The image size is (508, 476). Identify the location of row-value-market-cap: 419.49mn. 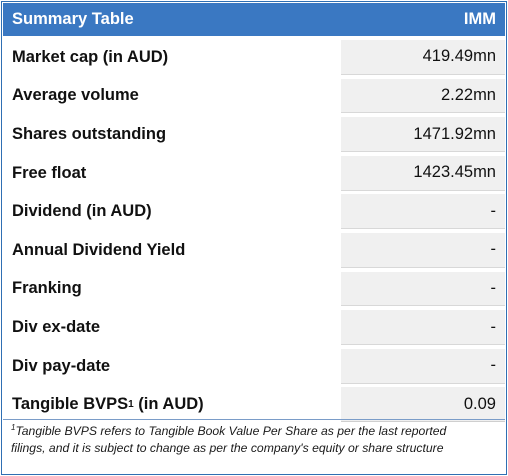
(423, 57).